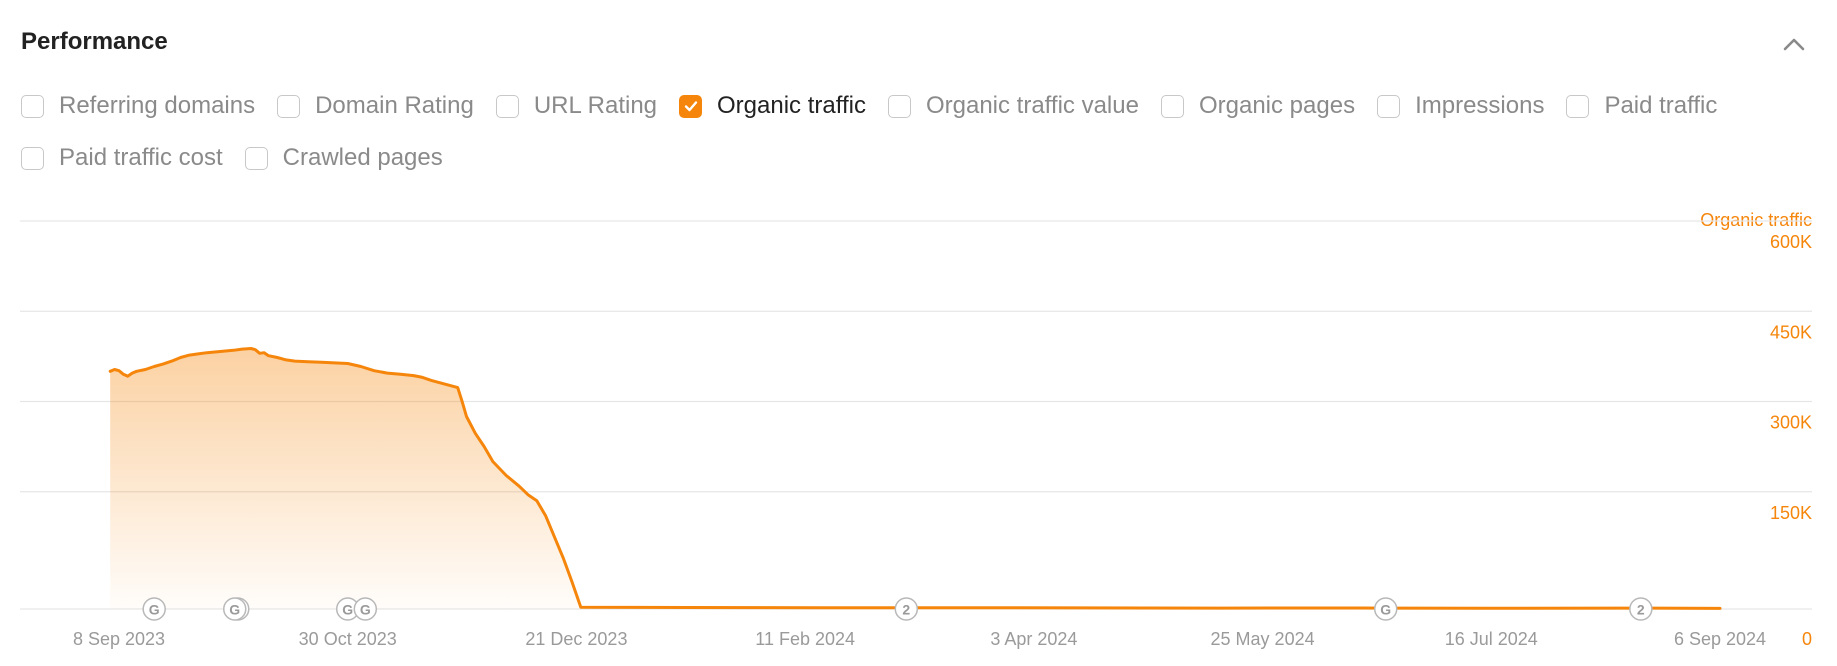 The image size is (1837, 666). What do you see at coordinates (1794, 45) in the screenshot?
I see `chevron-up-icon` at bounding box center [1794, 45].